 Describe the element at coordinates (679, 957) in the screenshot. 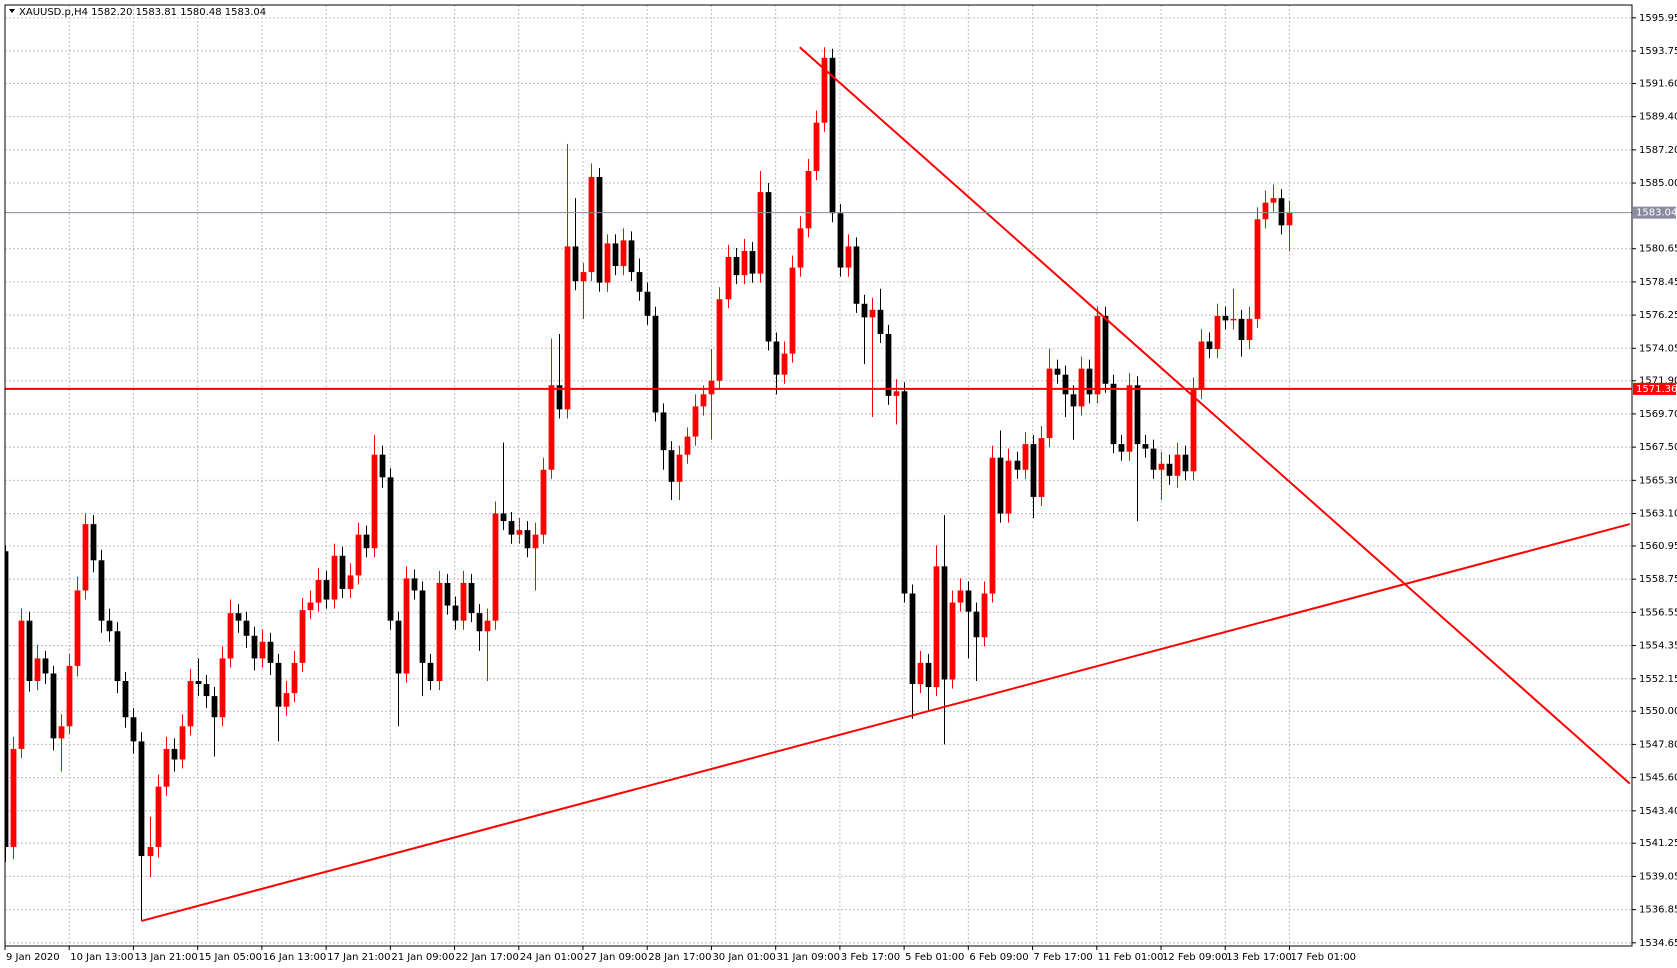

I see `x-tick-label: 28 Jan 17:00` at that location.